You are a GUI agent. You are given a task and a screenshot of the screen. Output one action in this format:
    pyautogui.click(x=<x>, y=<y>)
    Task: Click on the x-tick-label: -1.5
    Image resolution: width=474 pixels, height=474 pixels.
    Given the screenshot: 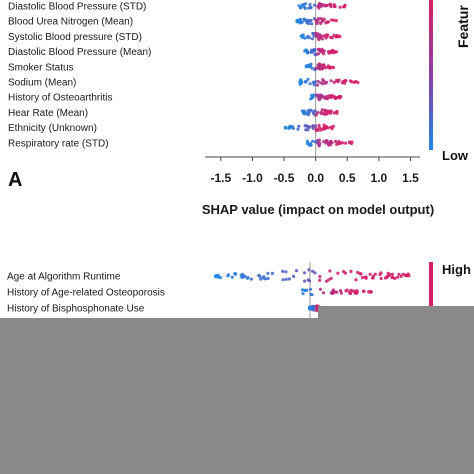 What is the action you would take?
    pyautogui.click(x=220, y=178)
    